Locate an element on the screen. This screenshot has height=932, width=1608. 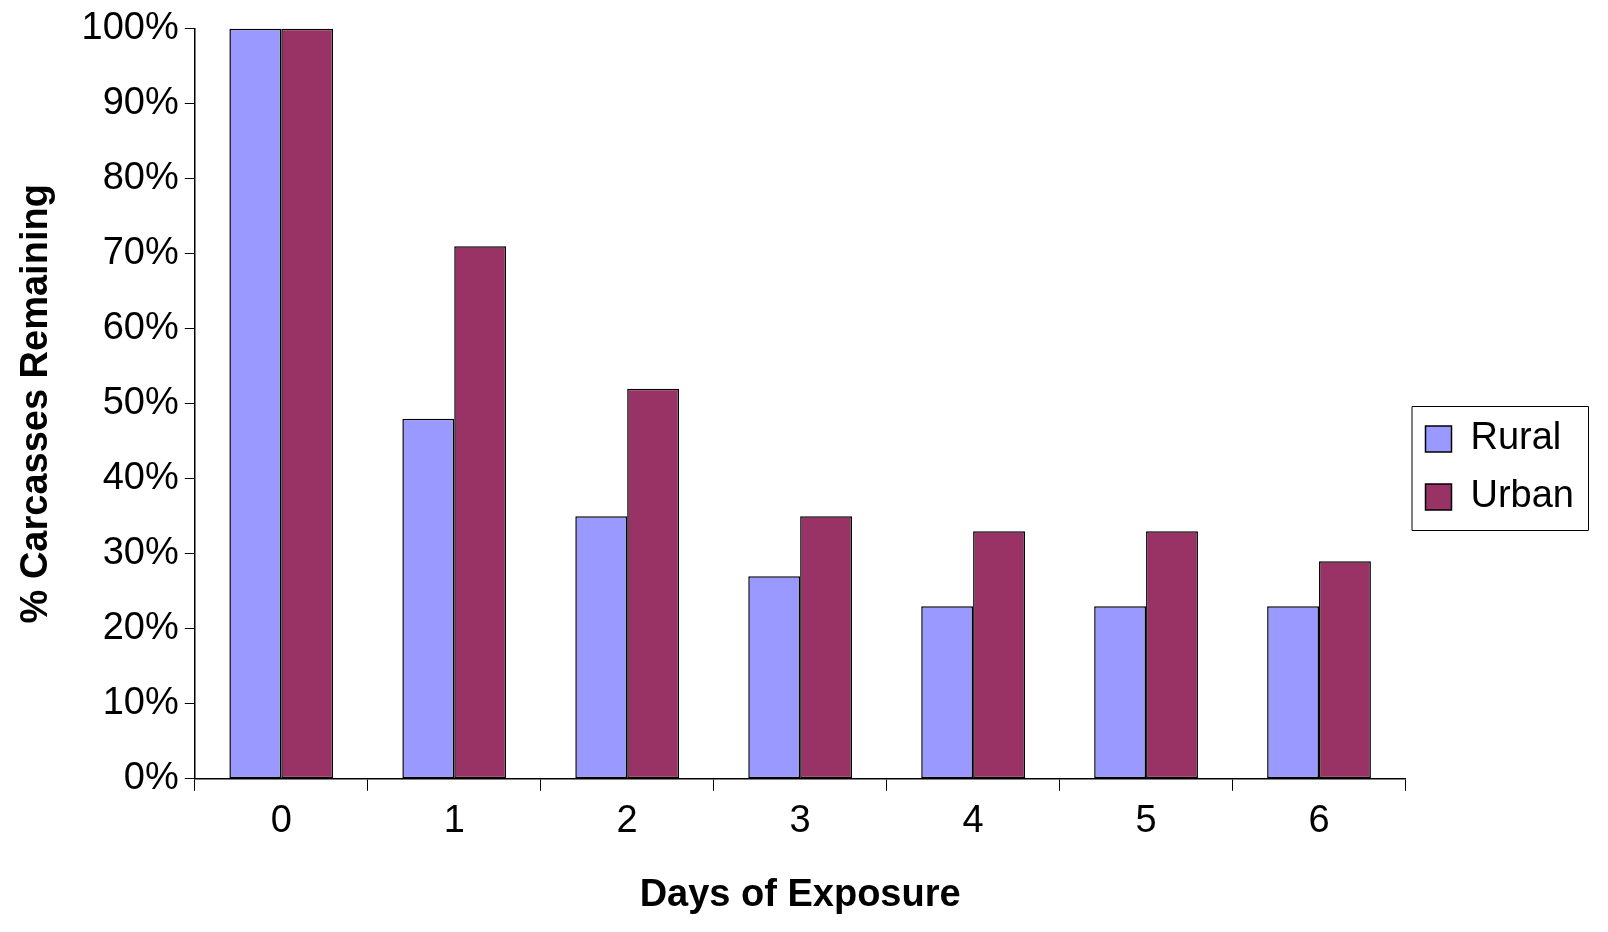
y-tick-label: 50% is located at coordinates (140, 401).